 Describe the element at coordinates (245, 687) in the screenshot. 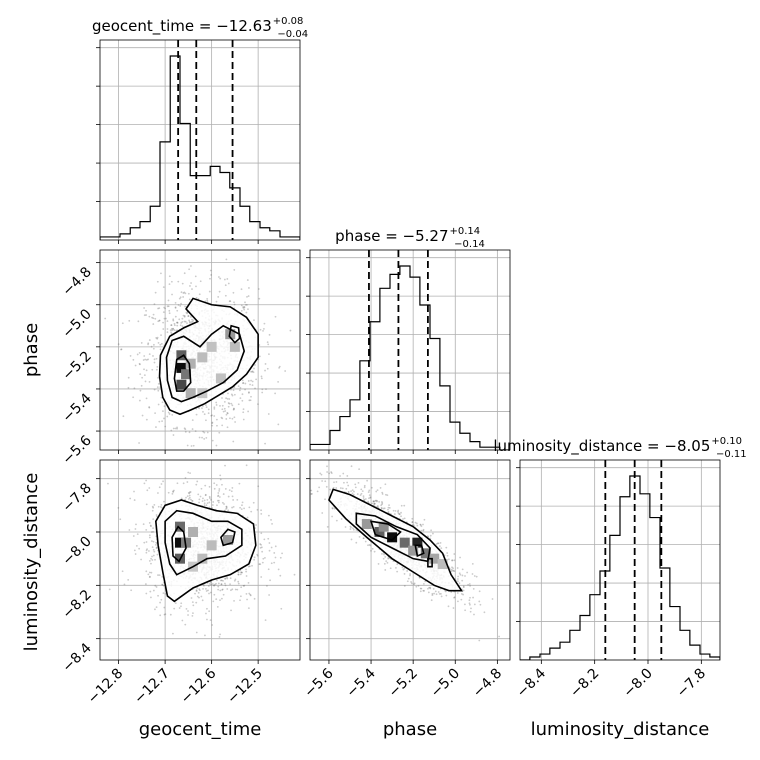

I see `x-tick-label: −12.5` at that location.